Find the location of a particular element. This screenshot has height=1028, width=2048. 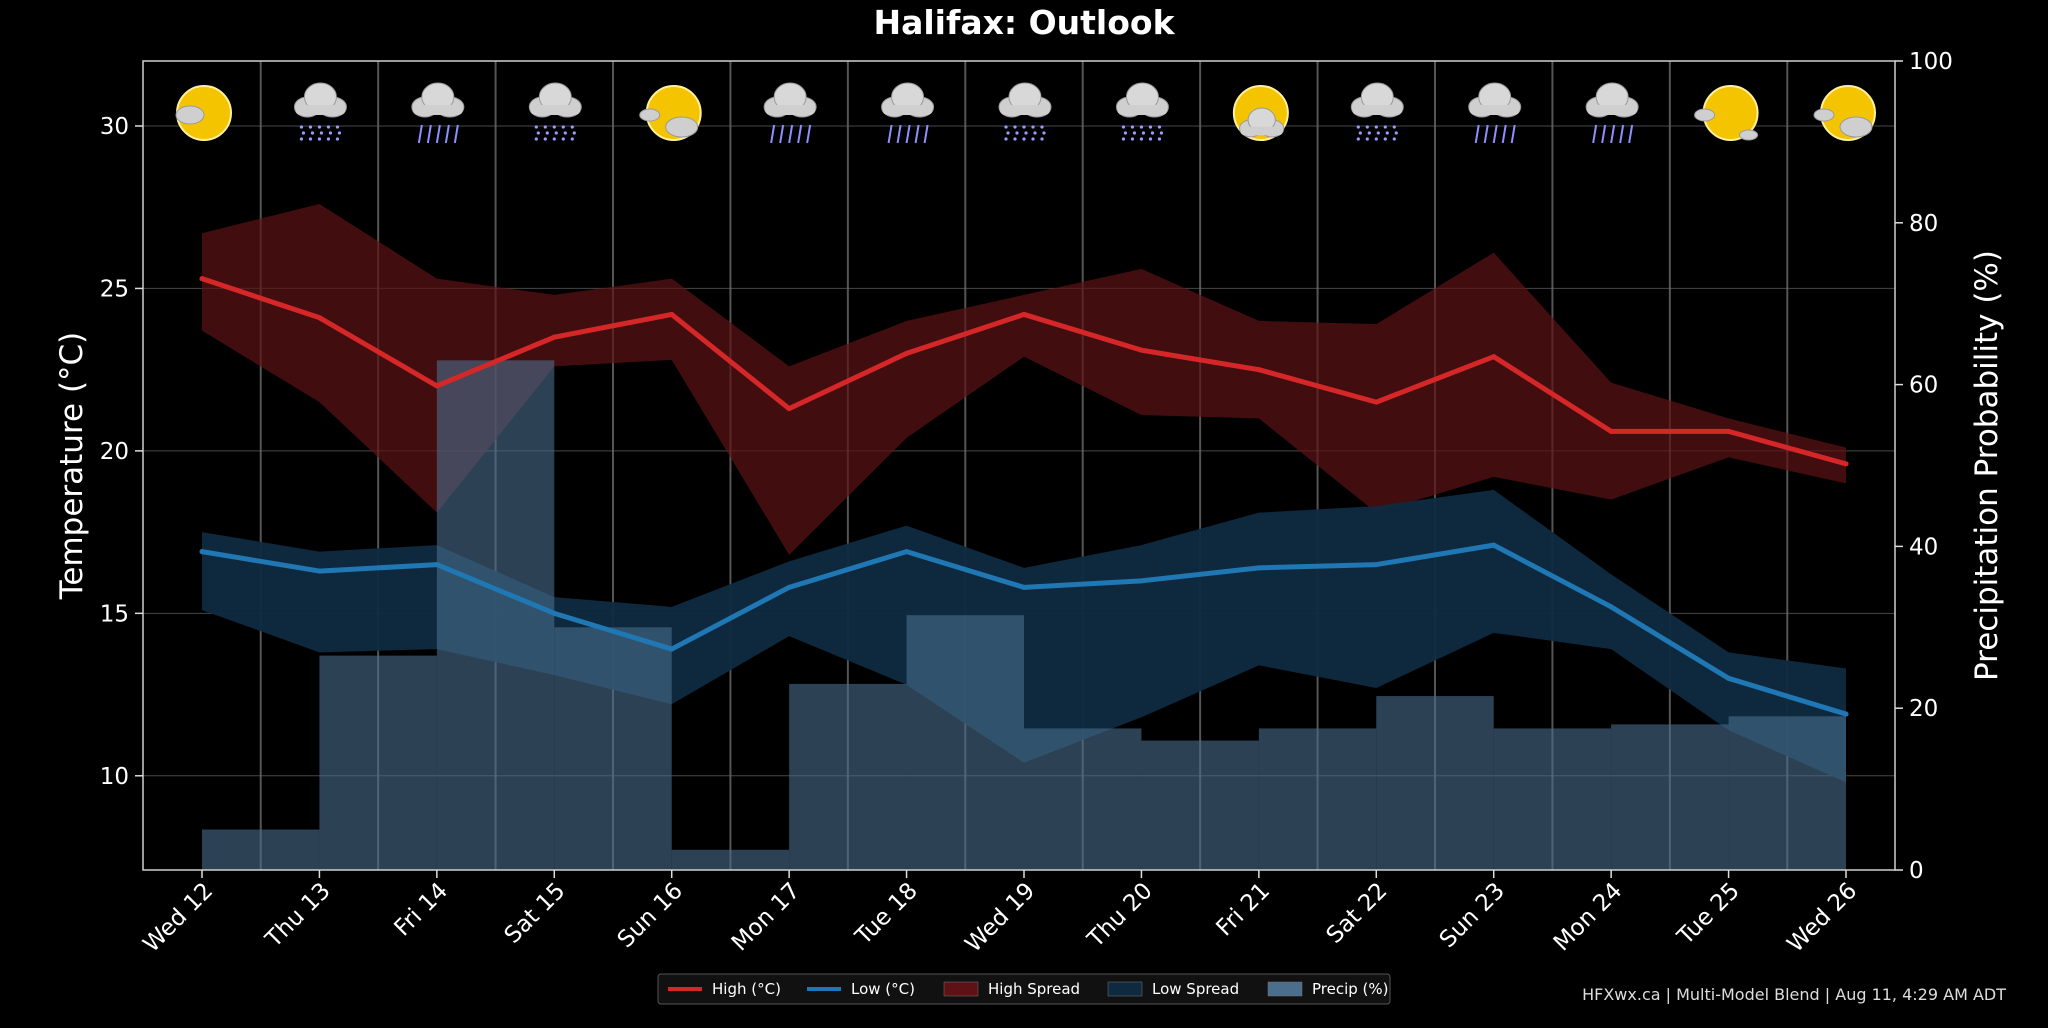

y-tick-label: 20 is located at coordinates (114, 452).